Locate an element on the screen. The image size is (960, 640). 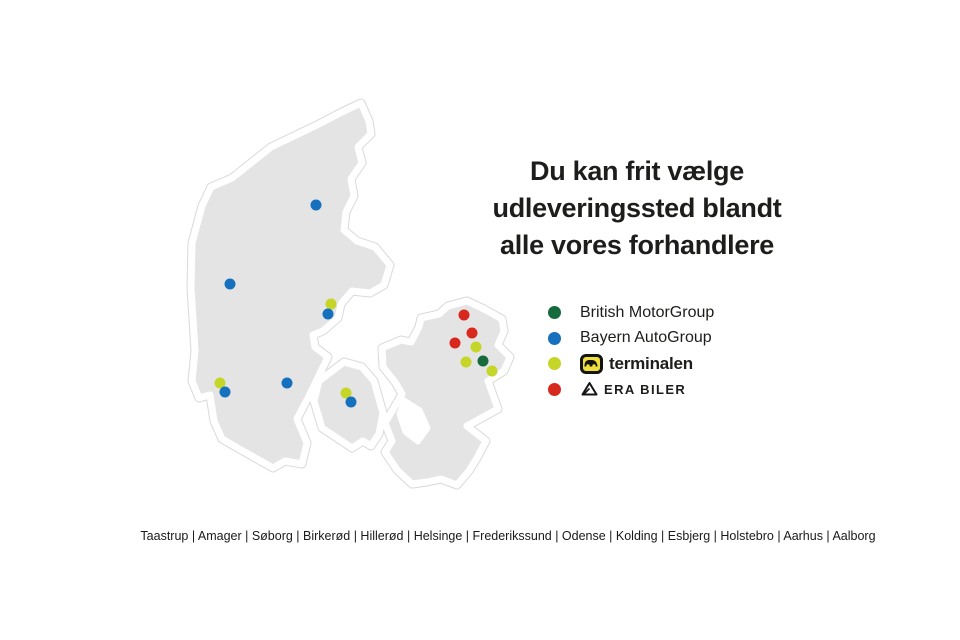
legend-label: ERA BILER is located at coordinates (645, 389).